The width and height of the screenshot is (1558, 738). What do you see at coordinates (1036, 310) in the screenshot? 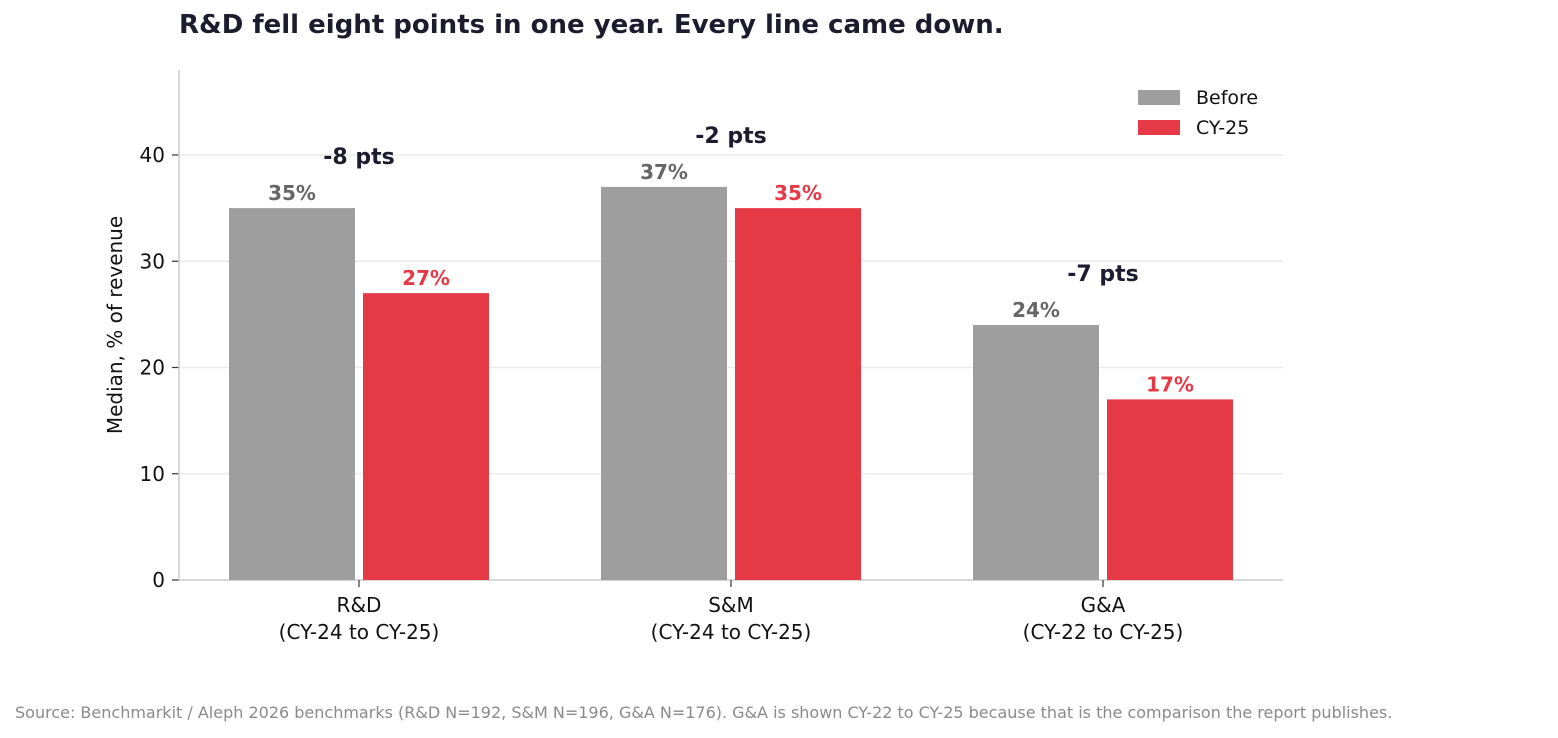
I see `bar-value-label: 24%` at bounding box center [1036, 310].